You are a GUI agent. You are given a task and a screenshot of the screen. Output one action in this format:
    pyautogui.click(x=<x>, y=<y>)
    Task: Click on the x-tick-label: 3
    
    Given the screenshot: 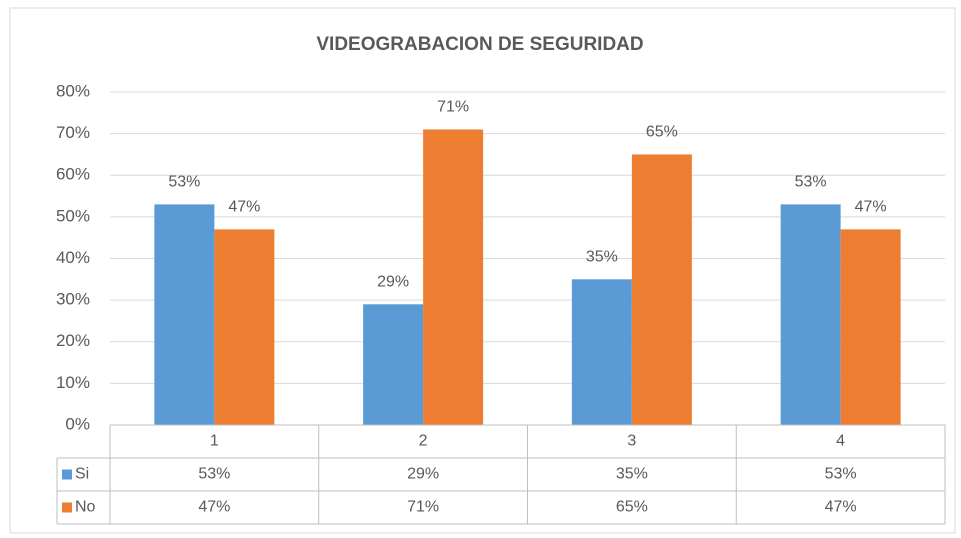 What is the action you would take?
    pyautogui.click(x=631, y=441)
    